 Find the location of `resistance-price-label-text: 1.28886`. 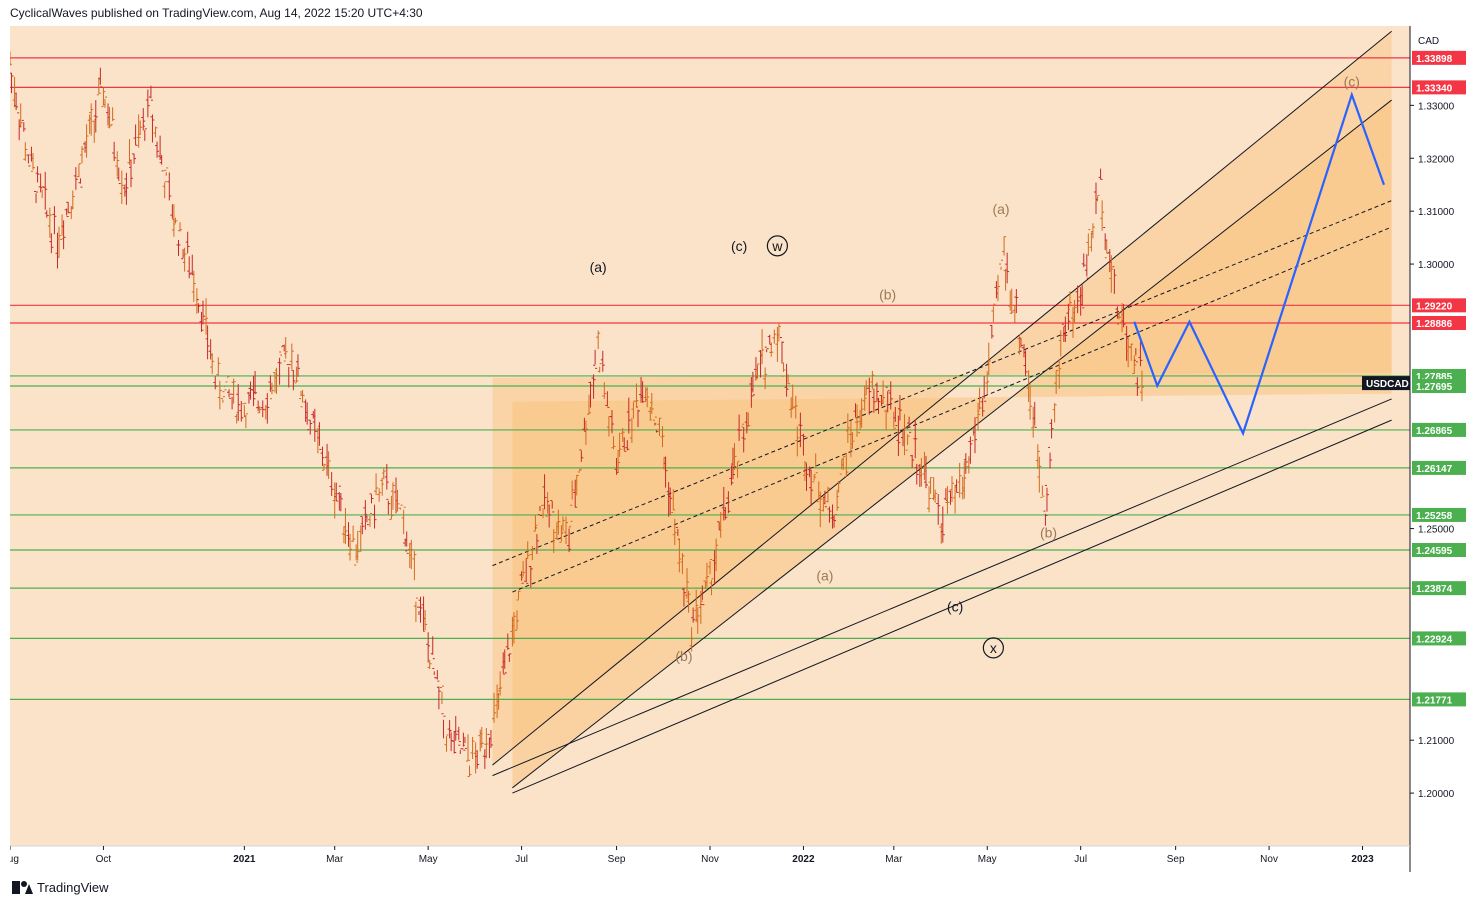

resistance-price-label-text: 1.28886 is located at coordinates (1434, 324).